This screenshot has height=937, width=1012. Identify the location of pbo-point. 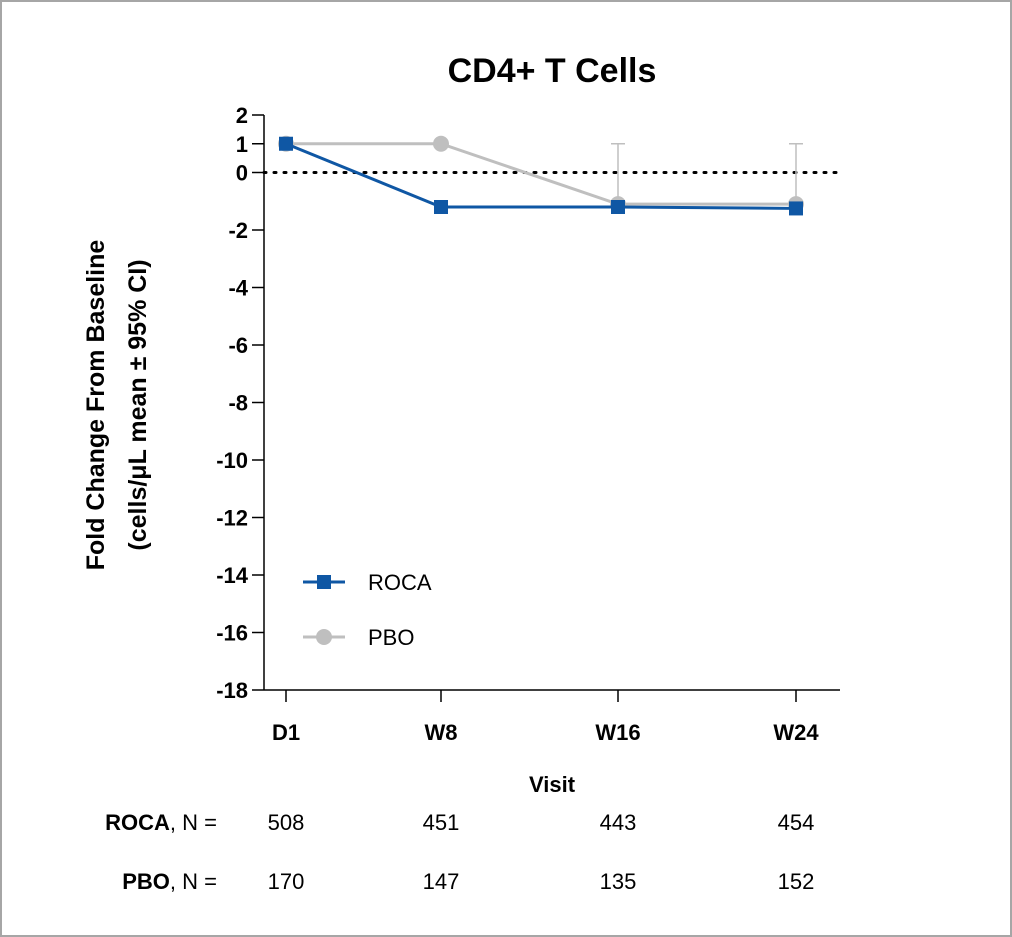
(441, 143).